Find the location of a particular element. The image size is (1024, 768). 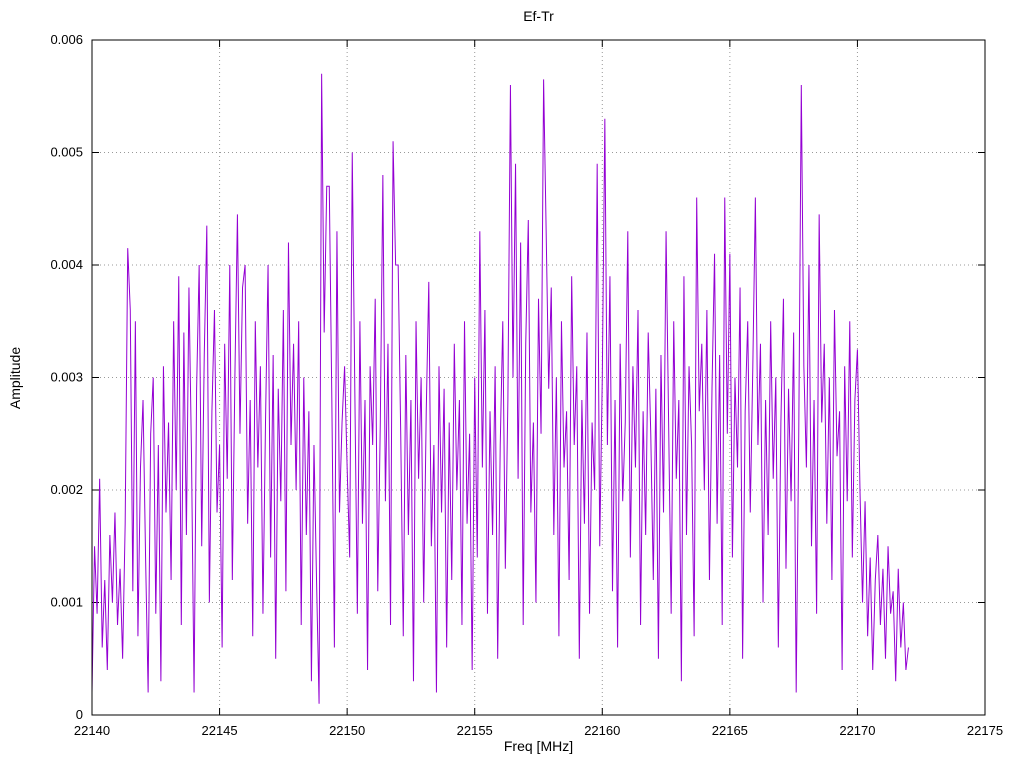

x-tick-label: 22175 is located at coordinates (985, 730).